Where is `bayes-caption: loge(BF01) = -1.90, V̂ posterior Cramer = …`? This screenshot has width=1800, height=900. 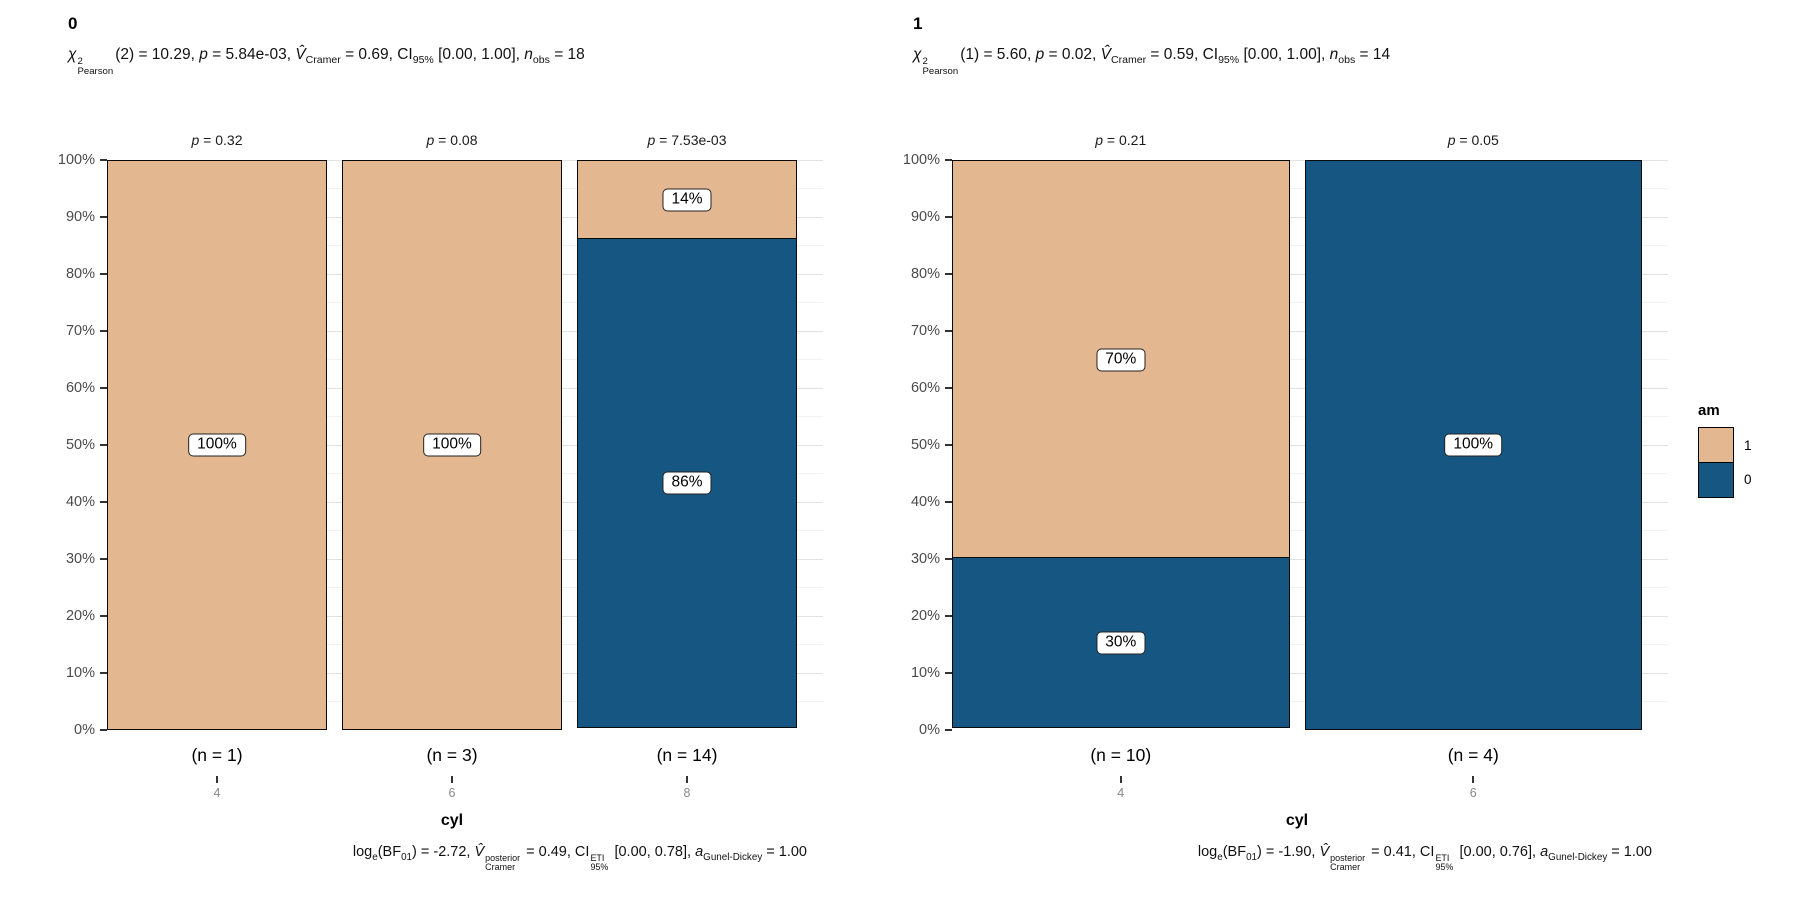 bayes-caption: loge(BF01) = -1.90, V̂ posterior Cramer = … is located at coordinates (1424, 858).